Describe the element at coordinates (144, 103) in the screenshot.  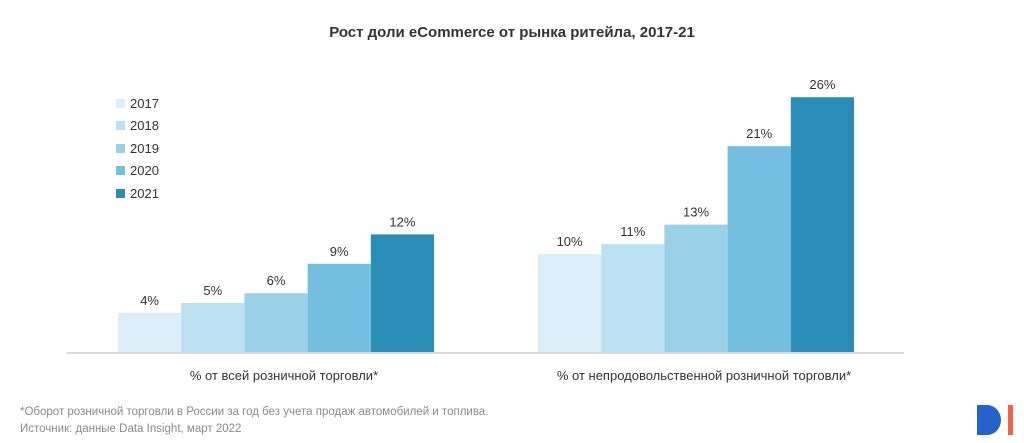
I see `legend-label: 2017` at that location.